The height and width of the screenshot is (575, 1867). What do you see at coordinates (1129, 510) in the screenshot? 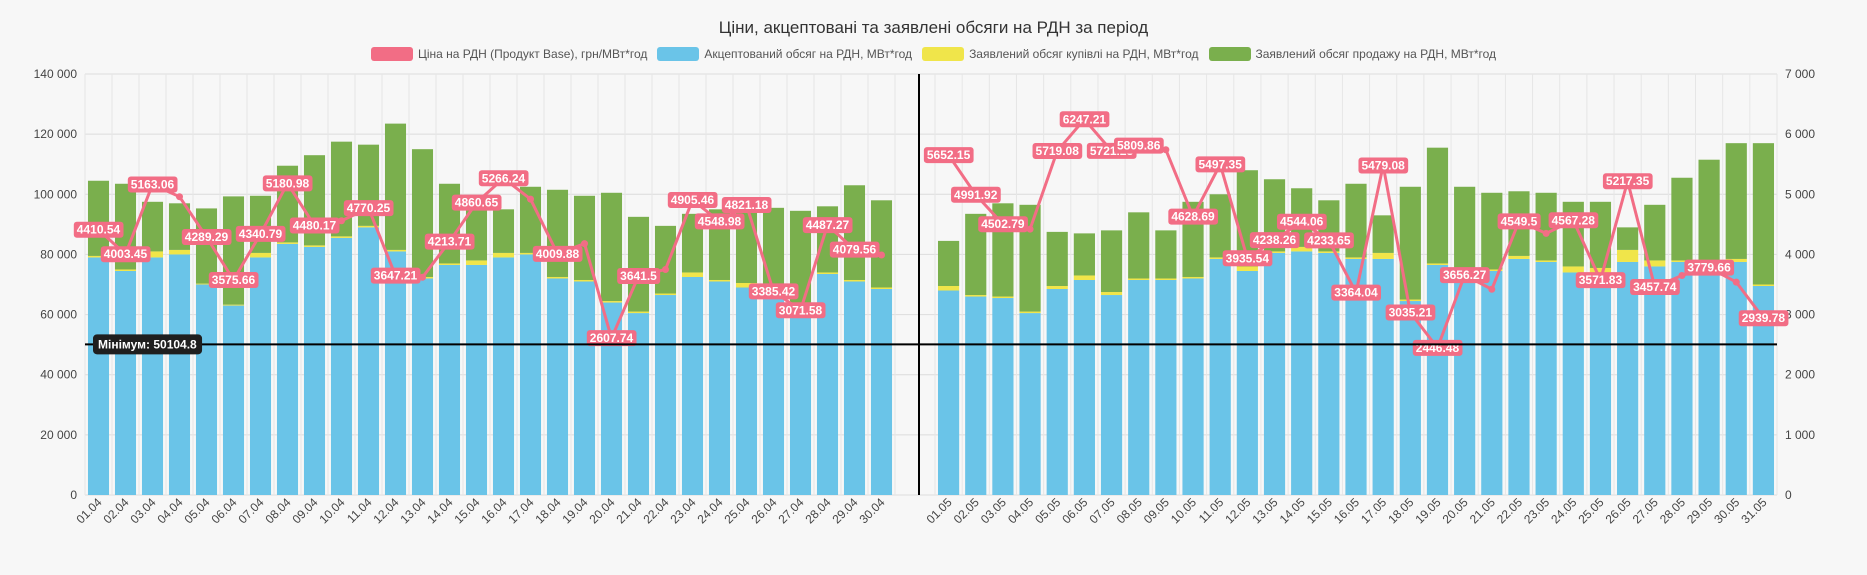
I see `x-tick-label: 08.05` at bounding box center [1129, 510].